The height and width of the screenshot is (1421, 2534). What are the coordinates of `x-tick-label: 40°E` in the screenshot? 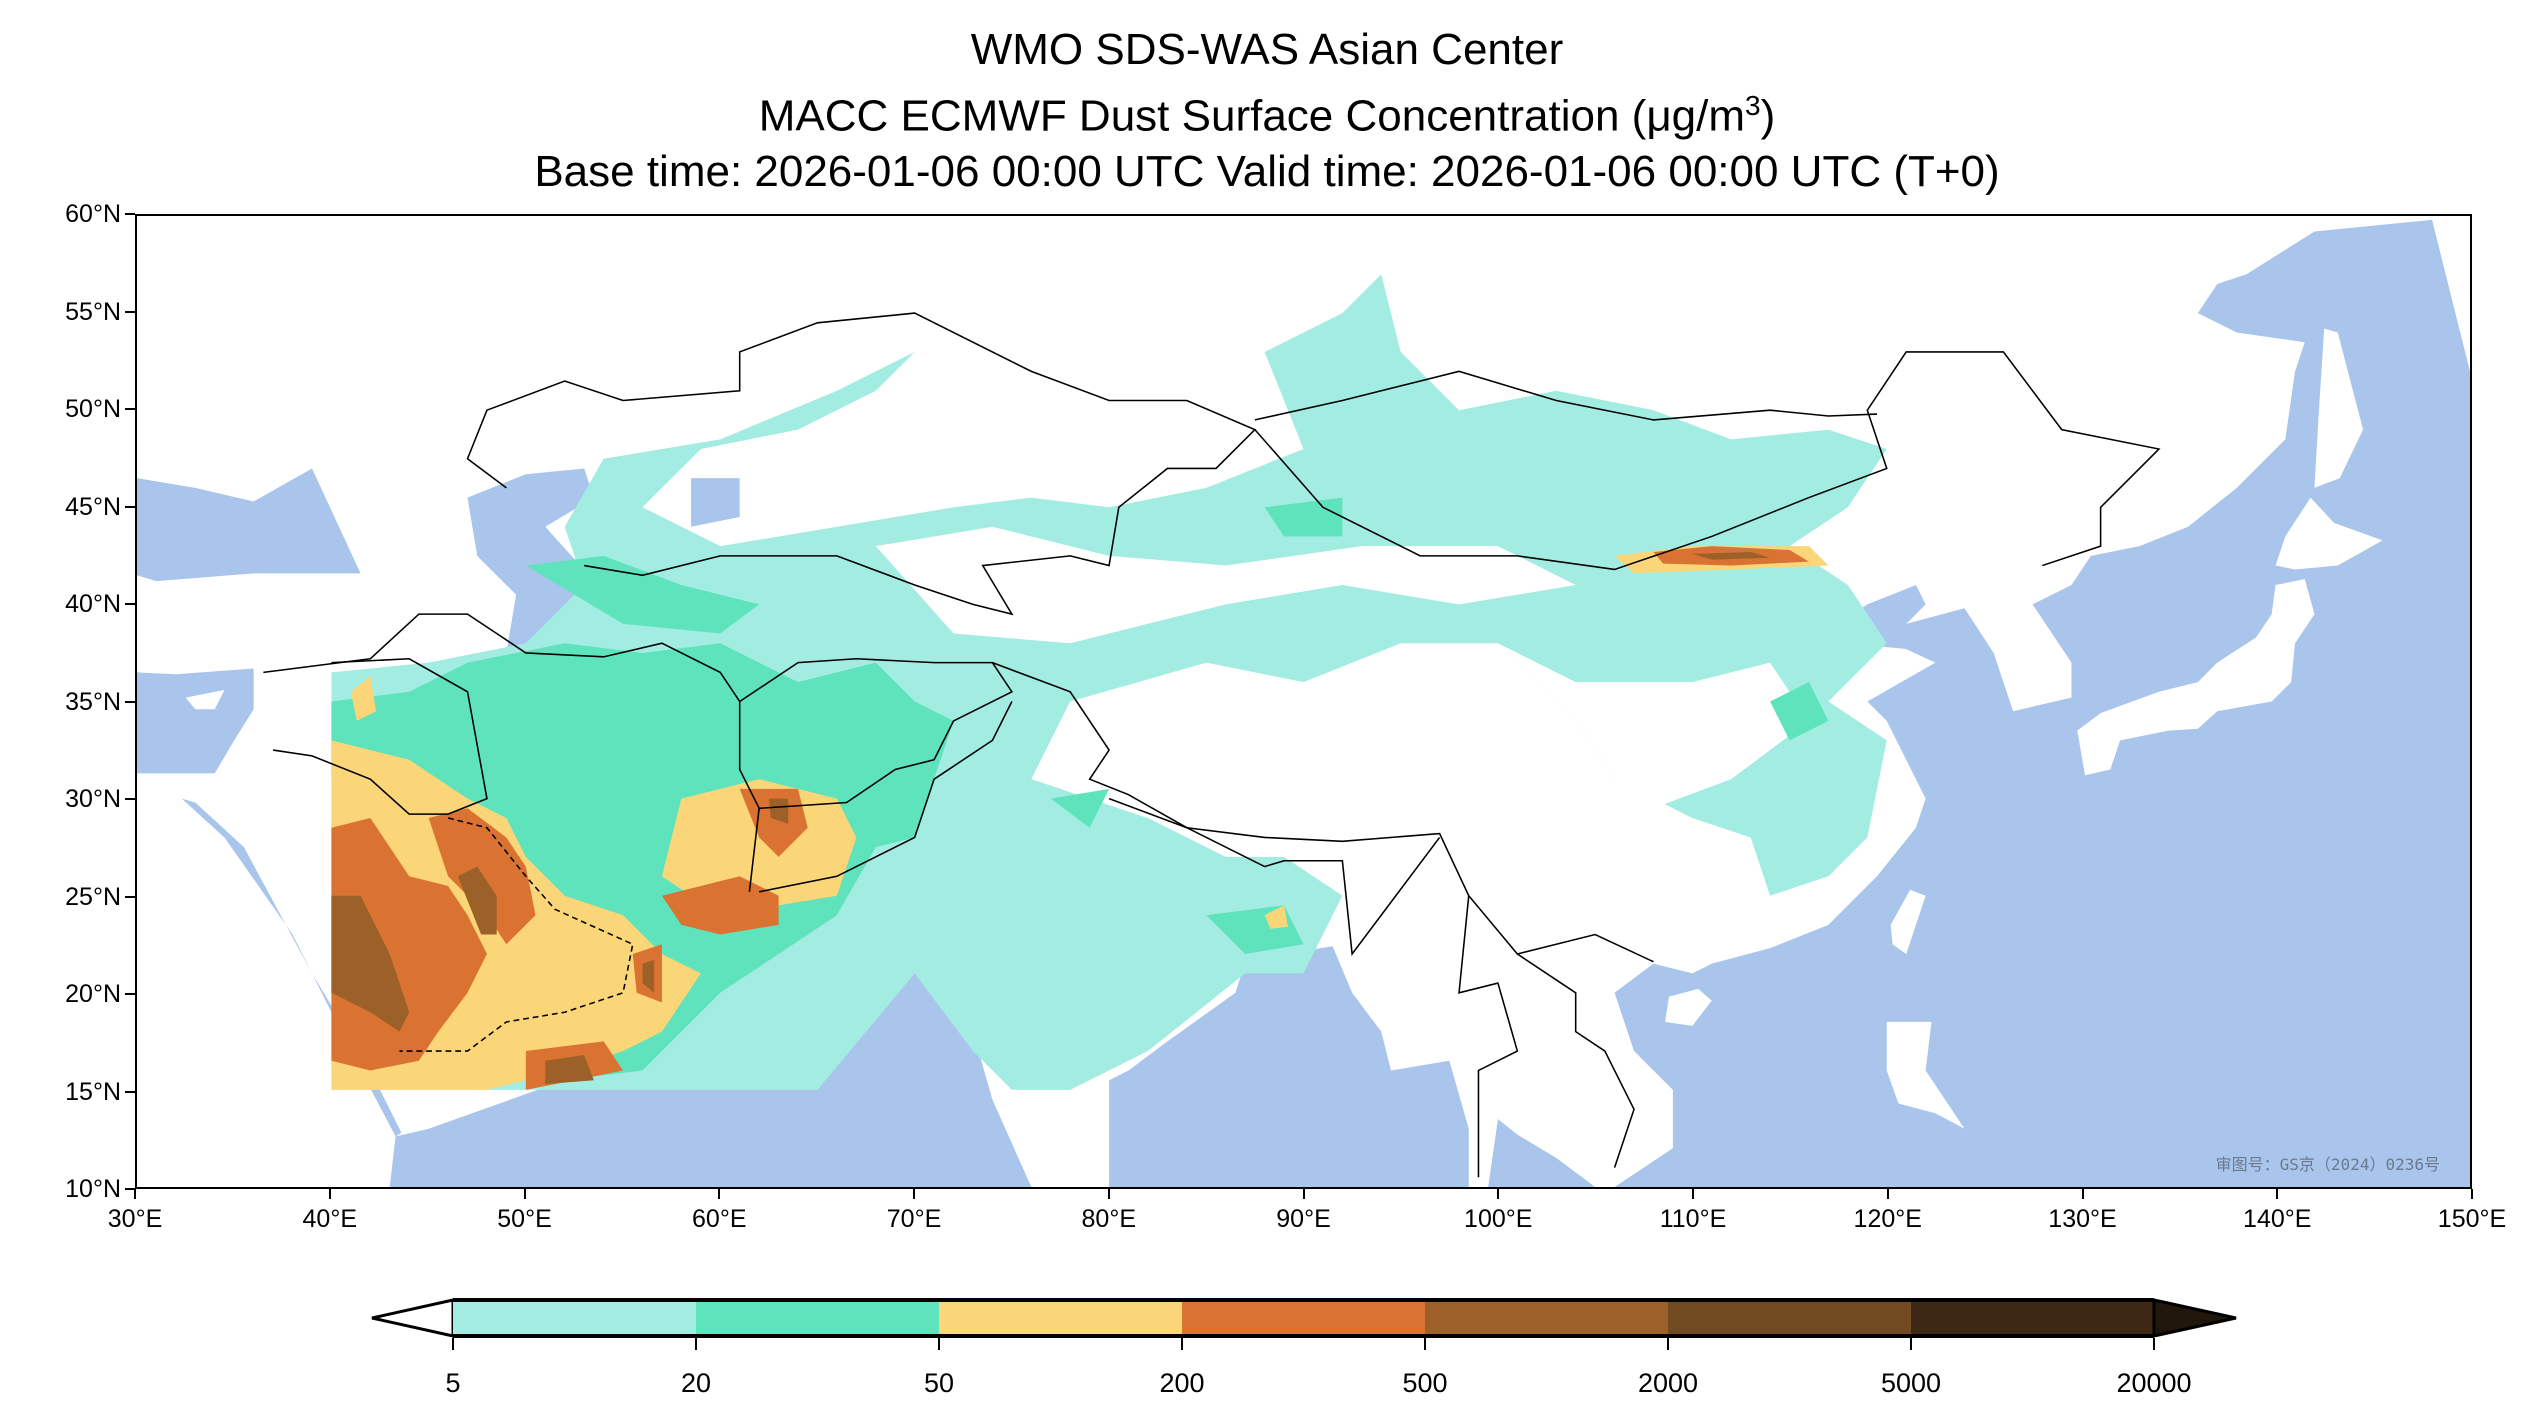 It's located at (329, 1219).